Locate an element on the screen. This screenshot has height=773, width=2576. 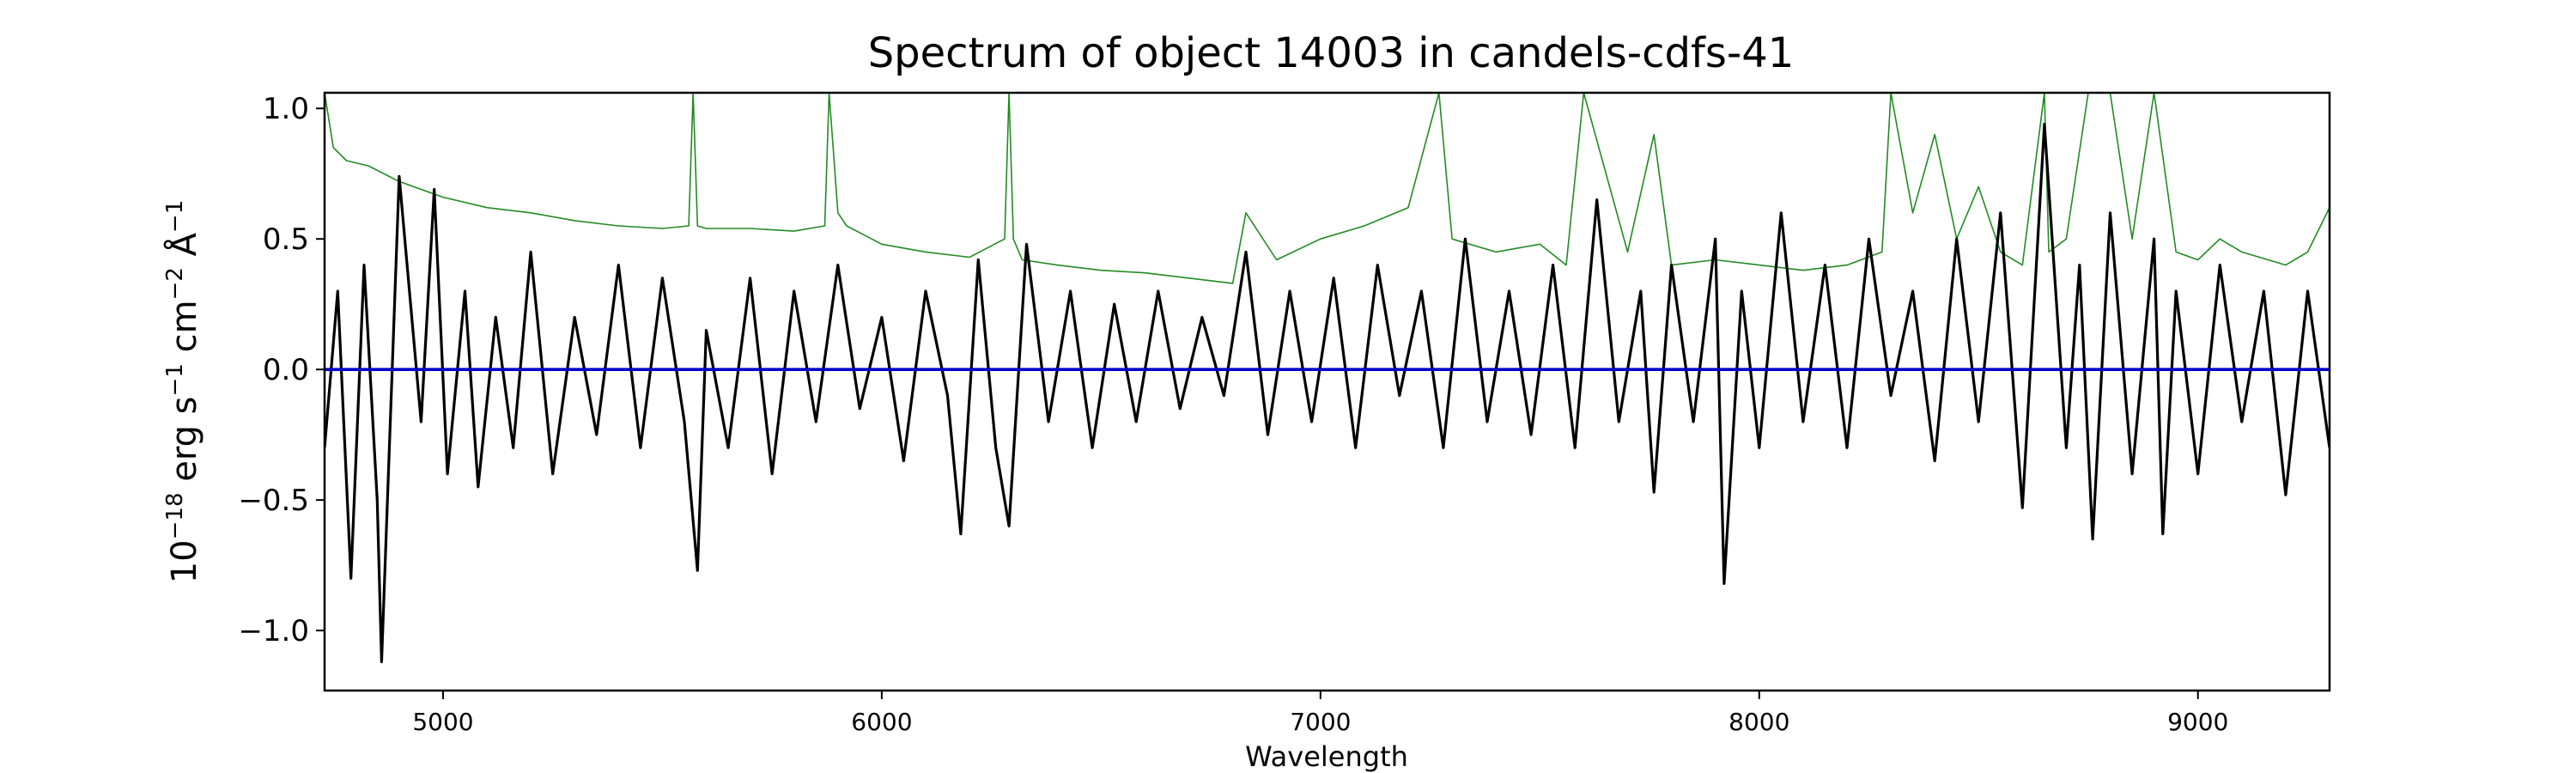
x-tick-label: 5000 is located at coordinates (442, 722).